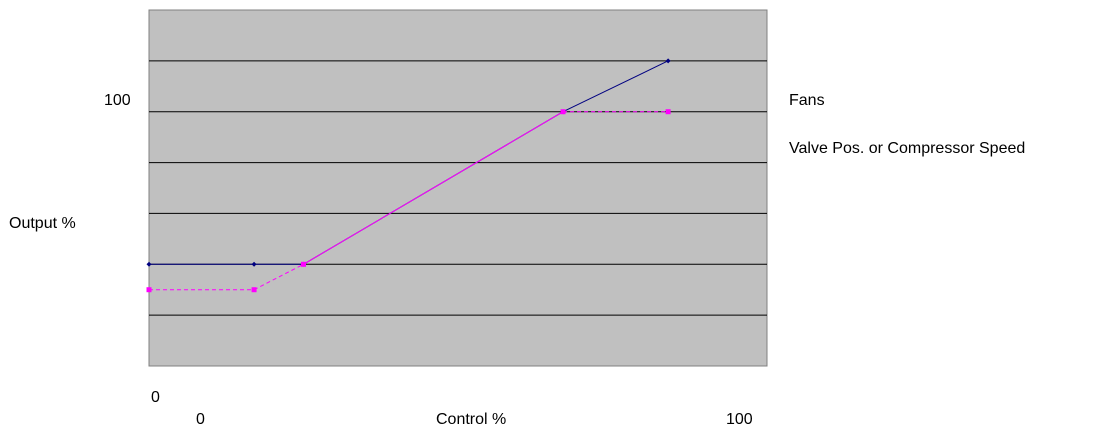 The width and height of the screenshot is (1118, 431). Describe the element at coordinates (739, 419) in the screenshot. I see `x-tick-label-100: 100` at that location.